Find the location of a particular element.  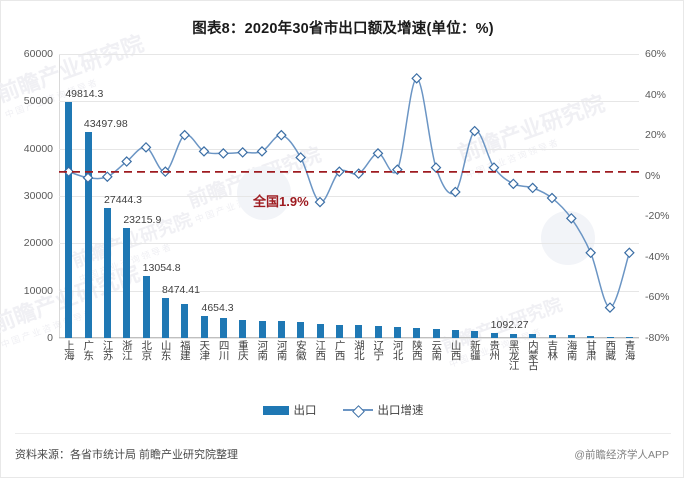

data-point-marker: 重庆: 11.5% is located at coordinates (243, 152).